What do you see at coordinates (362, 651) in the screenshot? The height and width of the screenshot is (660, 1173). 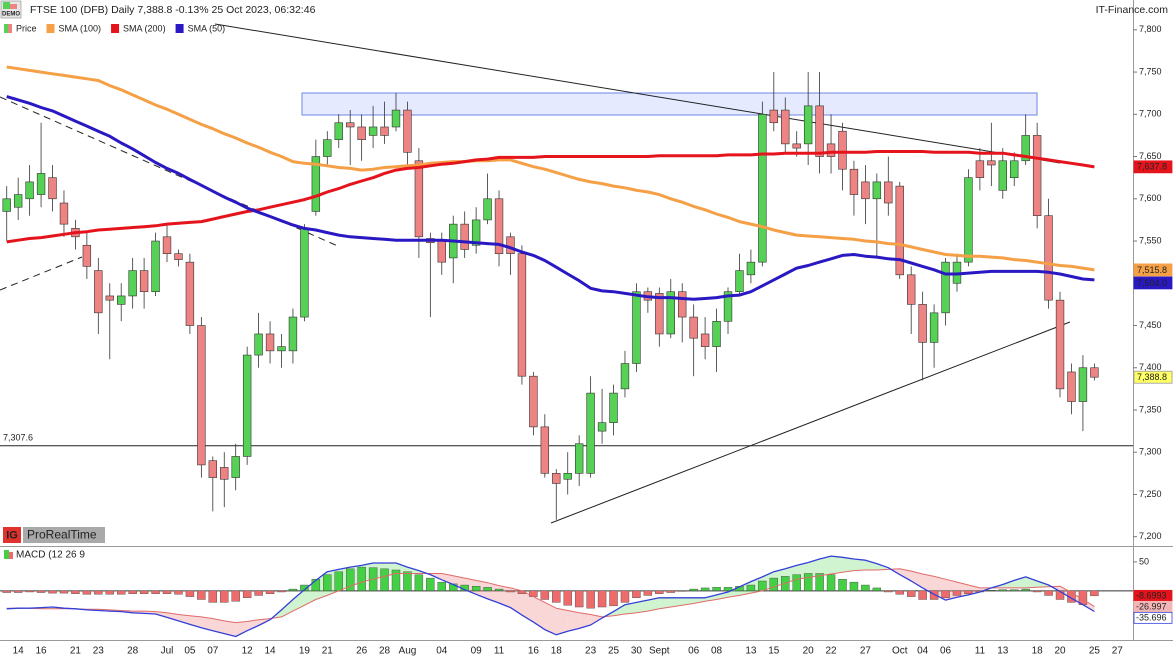 I see `x-tick-label: 26` at bounding box center [362, 651].